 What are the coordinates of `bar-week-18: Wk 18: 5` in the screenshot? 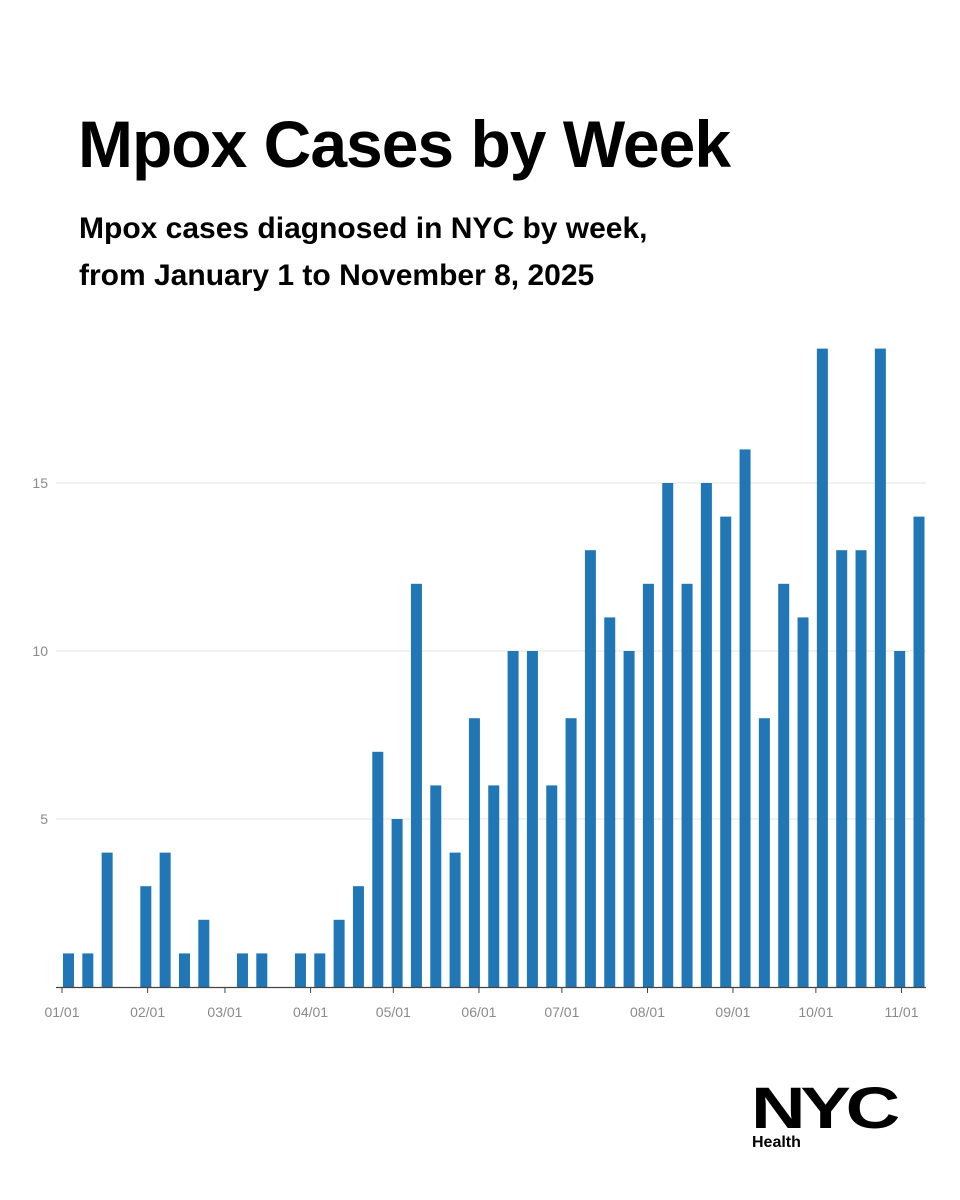 It's located at (397, 903).